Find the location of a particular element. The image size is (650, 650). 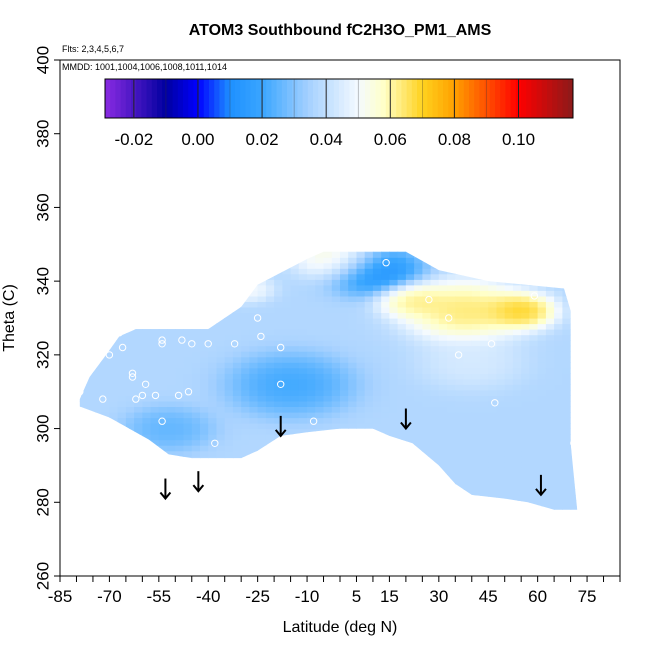

y-axis-label: Theta (C) is located at coordinates (9, 318).